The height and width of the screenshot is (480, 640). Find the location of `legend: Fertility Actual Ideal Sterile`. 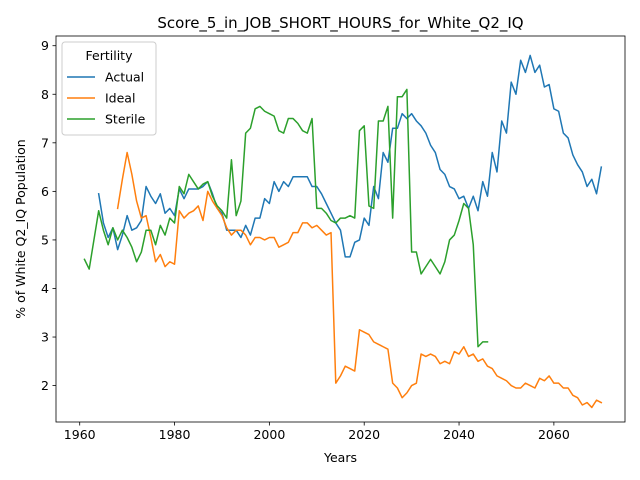

legend: Fertility Actual Ideal Sterile is located at coordinates (109, 88).